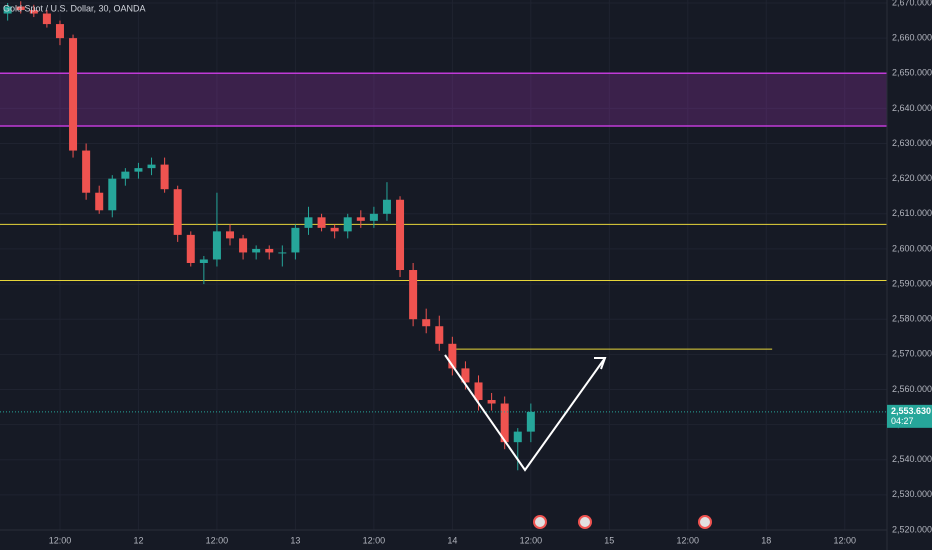  Describe the element at coordinates (912, 213) in the screenshot. I see `y-tick-label: 2,610.000` at that location.